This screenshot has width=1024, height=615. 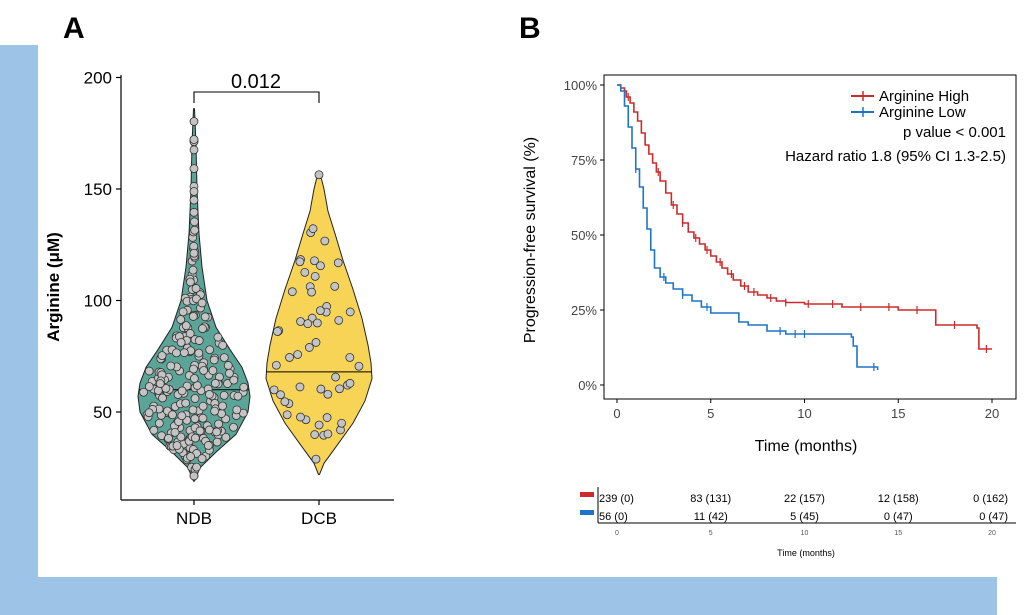 I want to click on risk-cell: 83 (131), so click(x=710, y=499).